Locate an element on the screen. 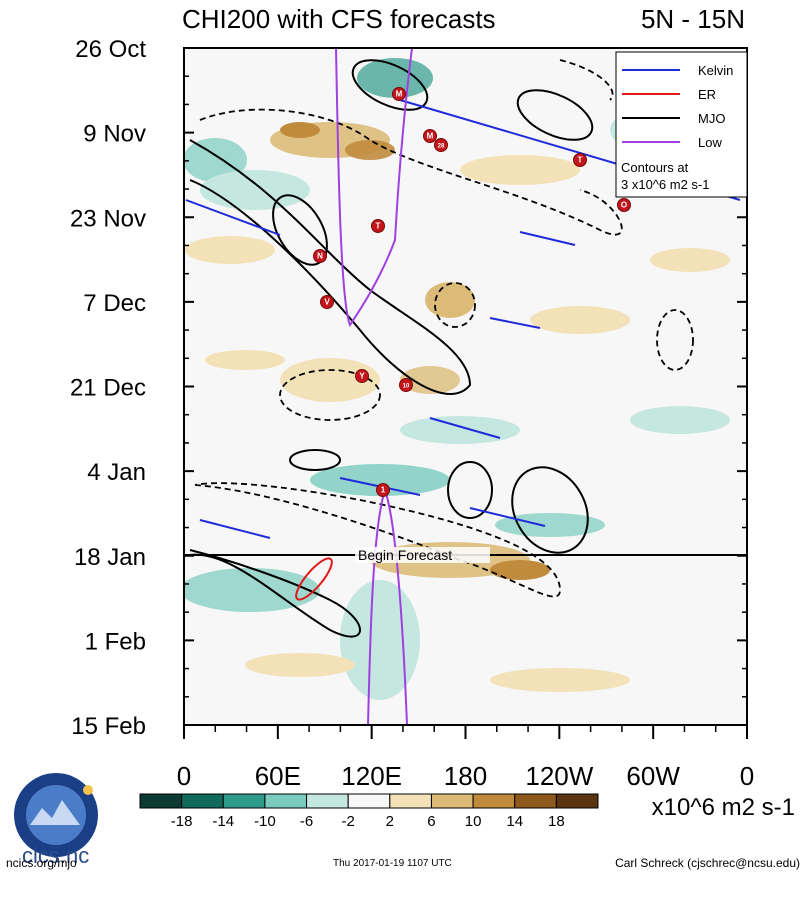 This screenshot has width=809, height=907. latitude-band-label: 5N - 15N is located at coordinates (693, 19).